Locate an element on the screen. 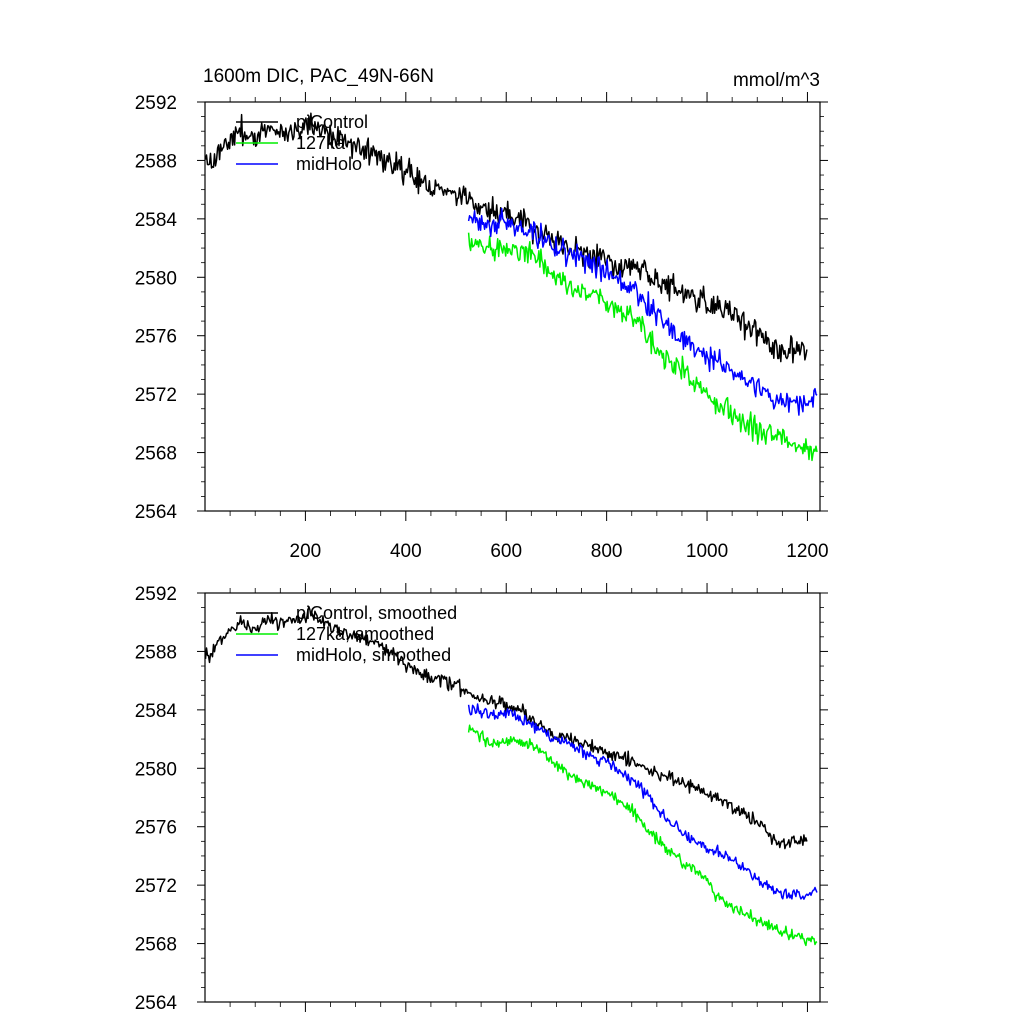 This screenshot has width=1024, height=1024. series-line-midholo is located at coordinates (642, 311).